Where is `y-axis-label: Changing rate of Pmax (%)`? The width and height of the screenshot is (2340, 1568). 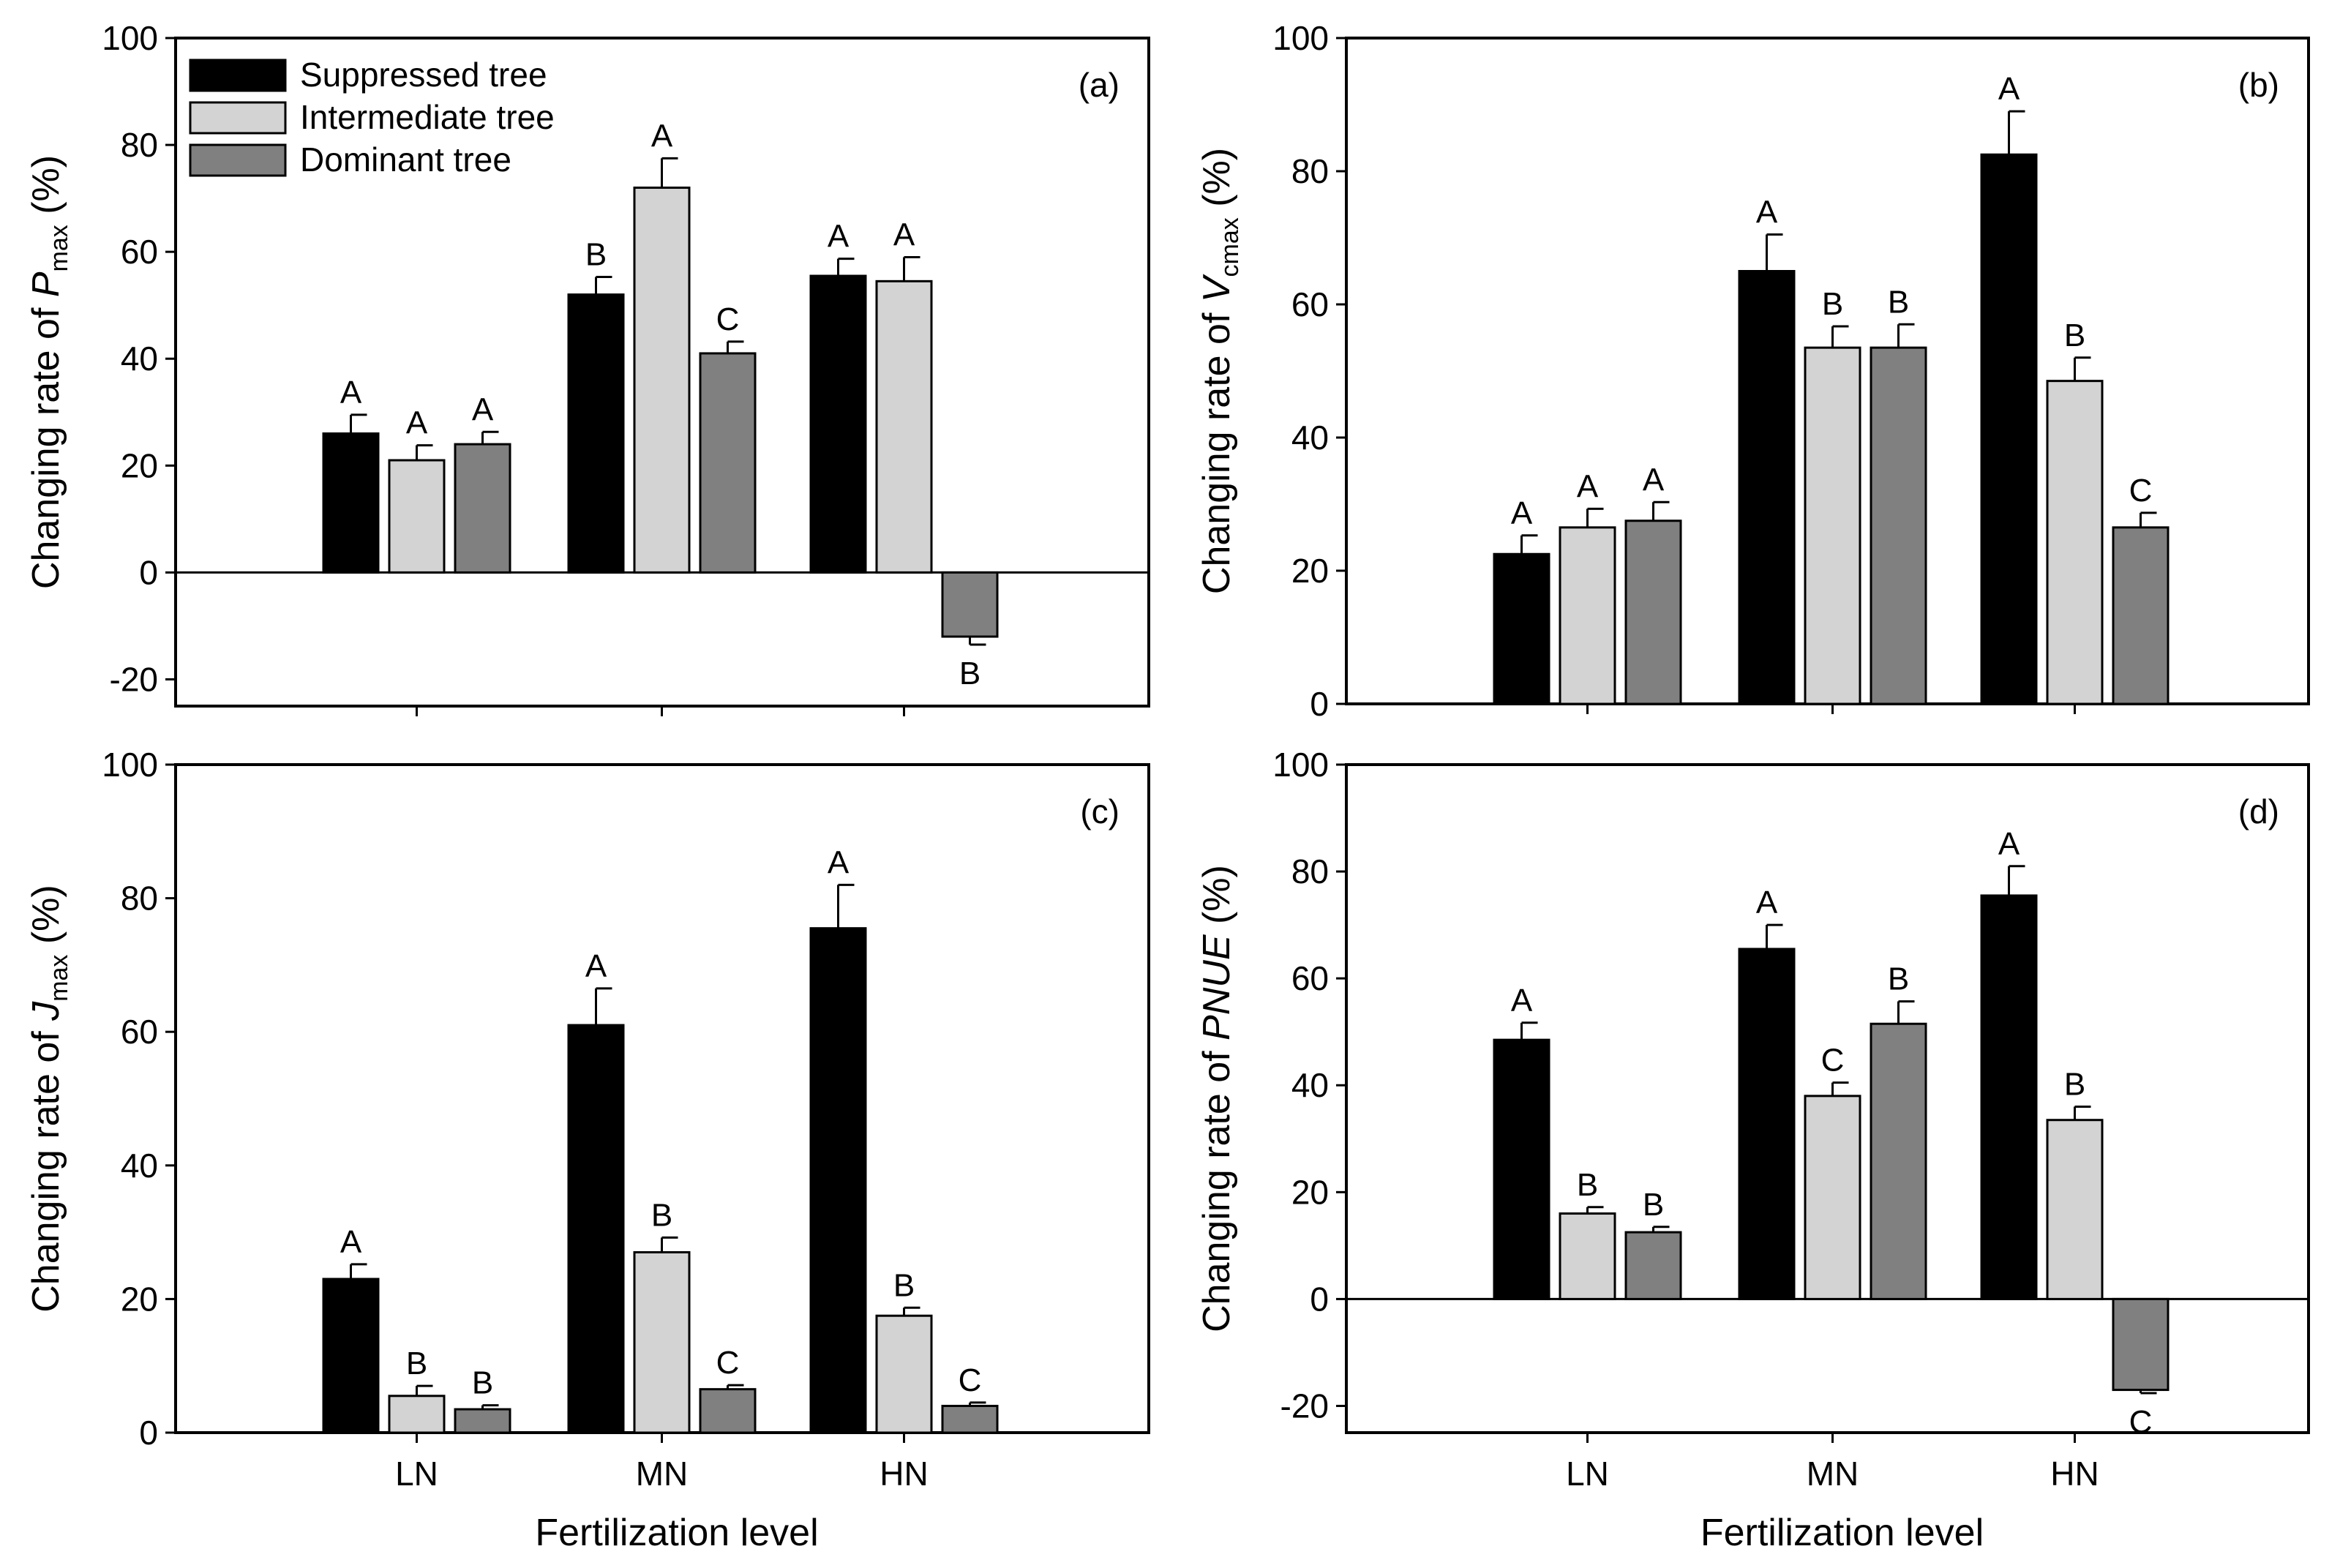 y-axis-label: Changing rate of Pmax (%) is located at coordinates (49, 372).